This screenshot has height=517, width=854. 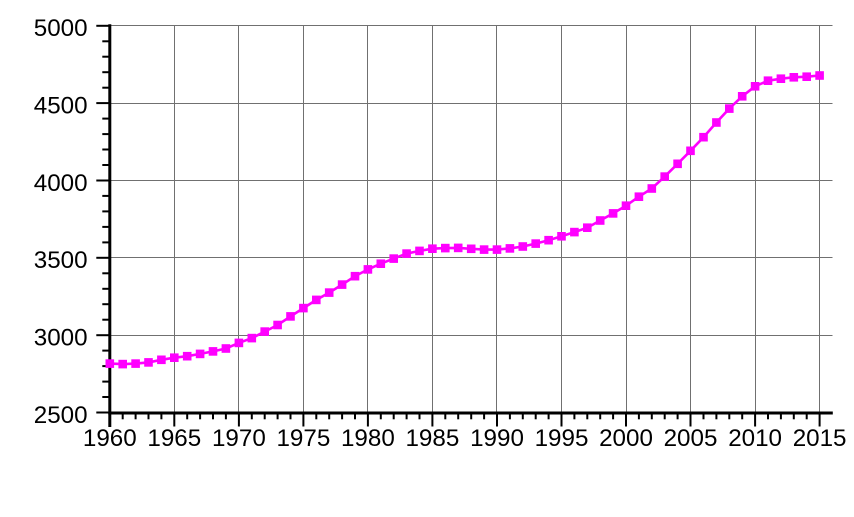 I want to click on svg-text: 2010, so click(x=755, y=438).